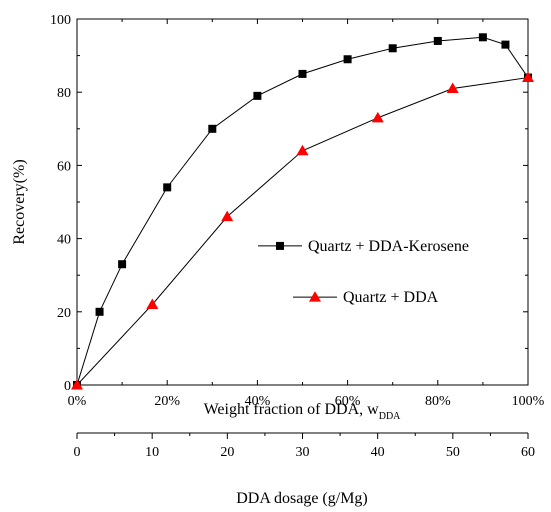  What do you see at coordinates (64, 240) in the screenshot?
I see `y-tick-label: 40` at bounding box center [64, 240].